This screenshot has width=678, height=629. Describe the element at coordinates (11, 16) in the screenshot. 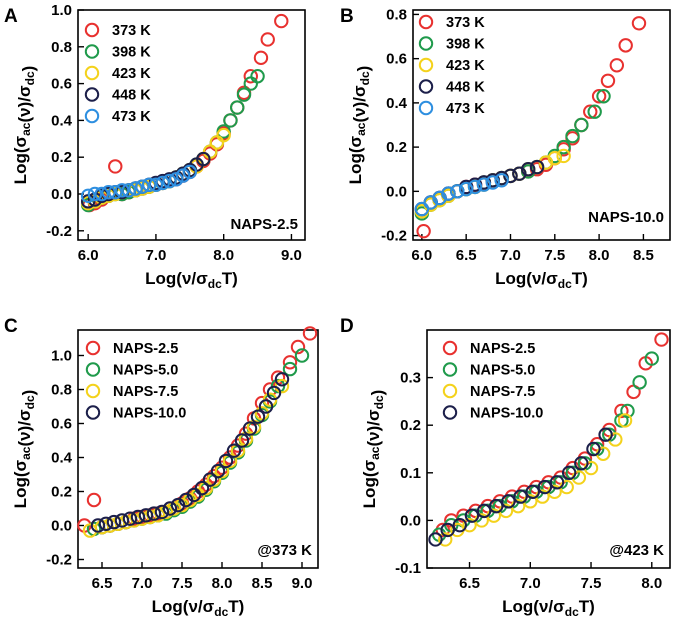

I see `panel-letter: A` at that location.